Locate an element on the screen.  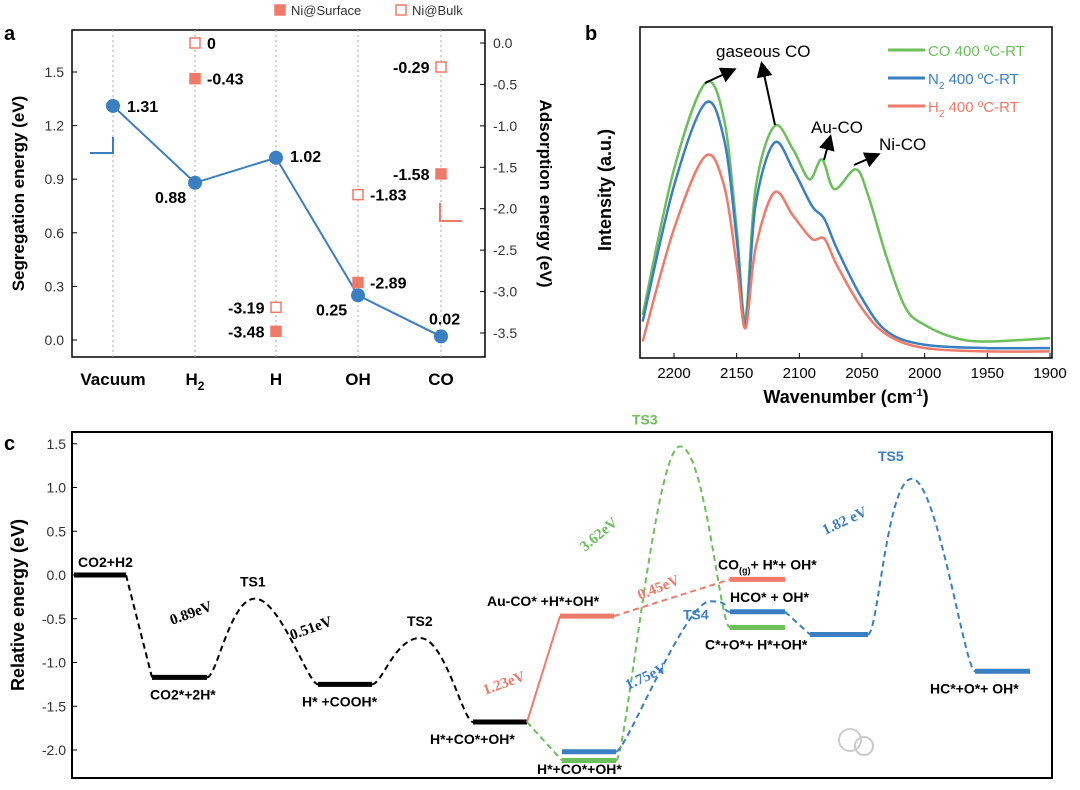
segregation-label: 0.02 is located at coordinates (444, 319).